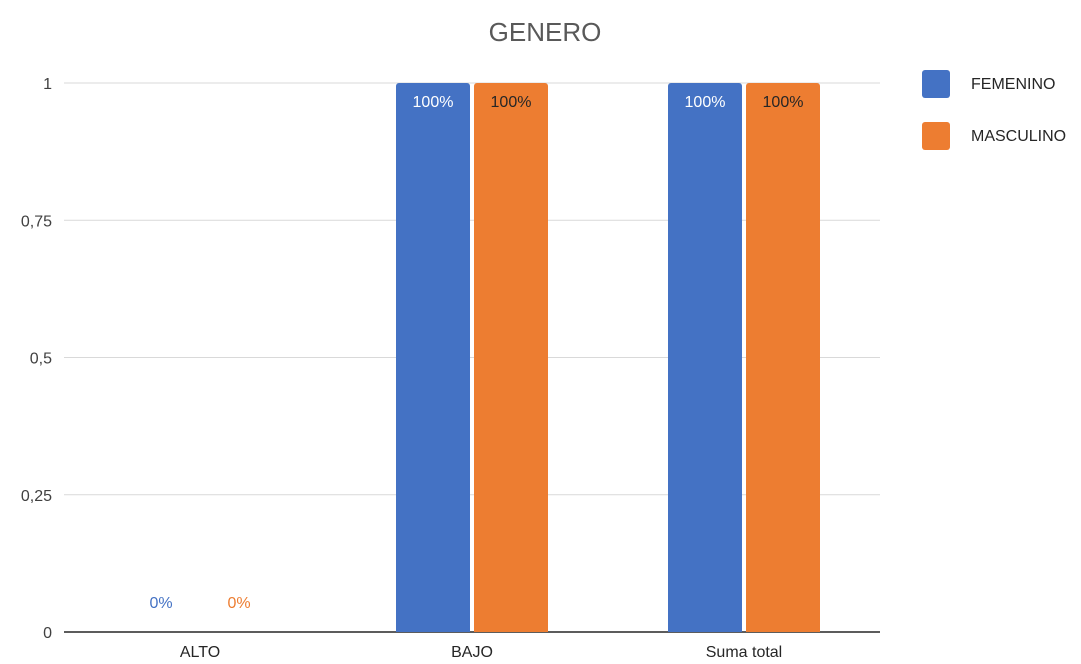 The height and width of the screenshot is (664, 1081). Describe the element at coordinates (994, 110) in the screenshot. I see `legend: FEMENINO MASCULINO` at that location.